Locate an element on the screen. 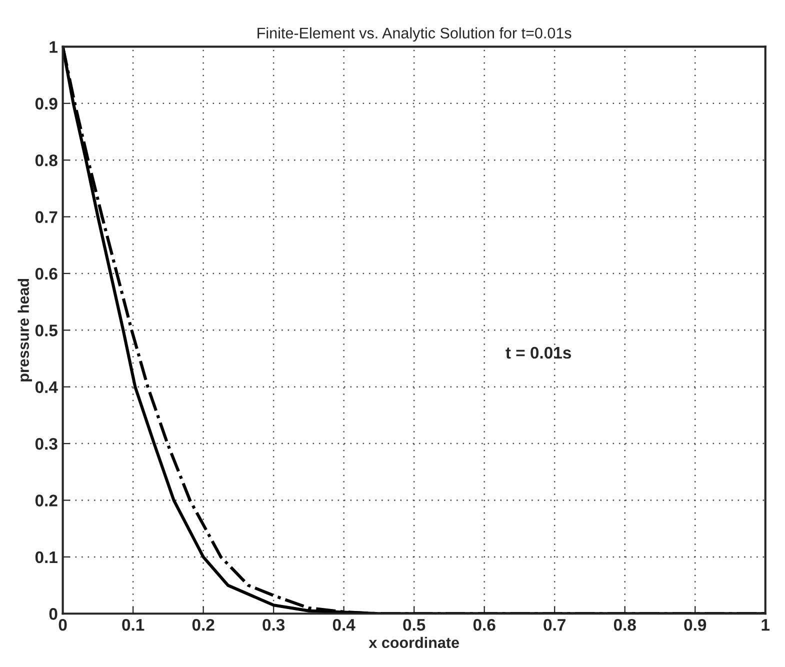 This screenshot has width=785, height=667. annotation: t = 0.01s is located at coordinates (538, 352).